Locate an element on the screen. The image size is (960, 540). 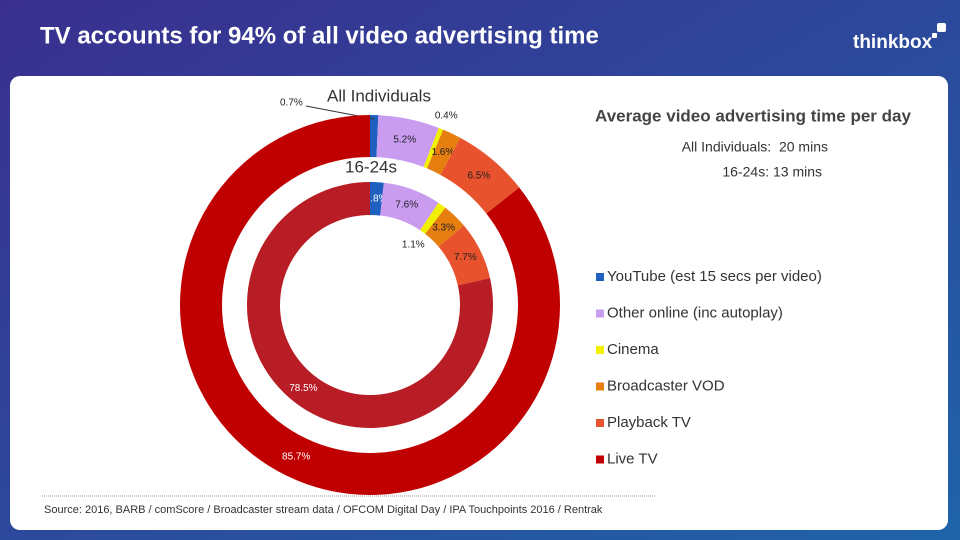
data-label: 6.5% is located at coordinates (478, 175).